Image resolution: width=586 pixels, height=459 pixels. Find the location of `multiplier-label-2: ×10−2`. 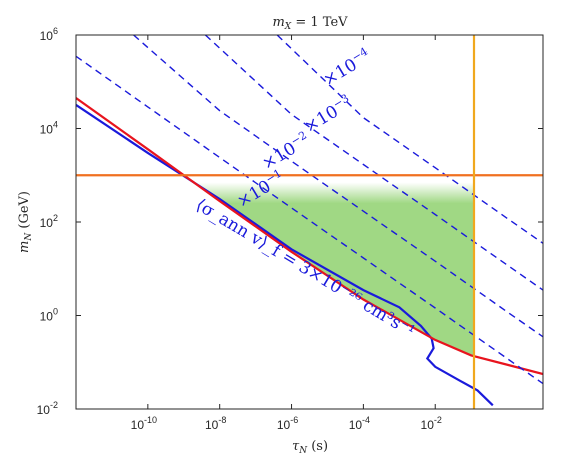

multiplier-label-2: ×10−2 is located at coordinates (286, 152).